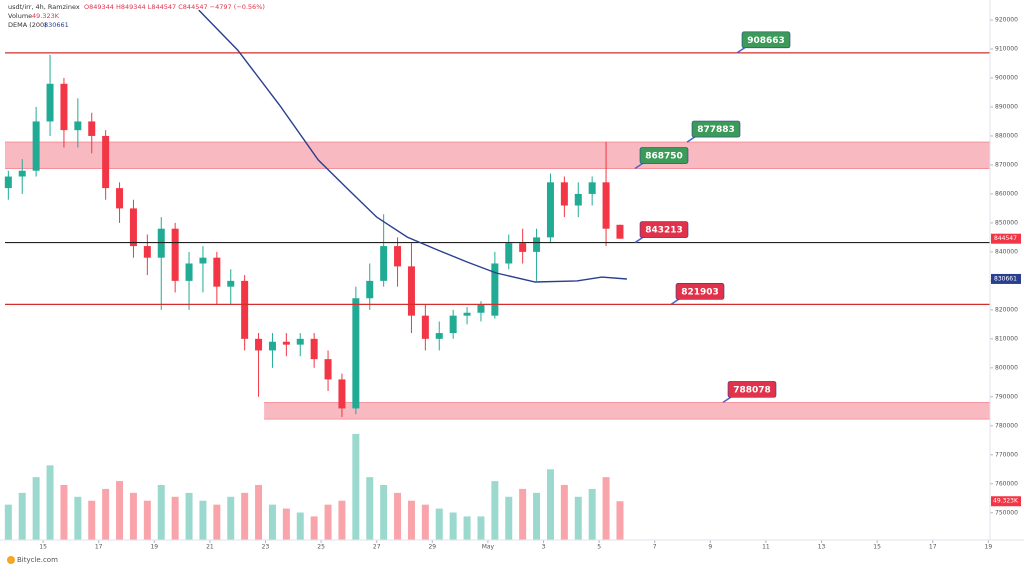 The image size is (1024, 568). I want to click on volume-tag: 49.323K, so click(1006, 501).